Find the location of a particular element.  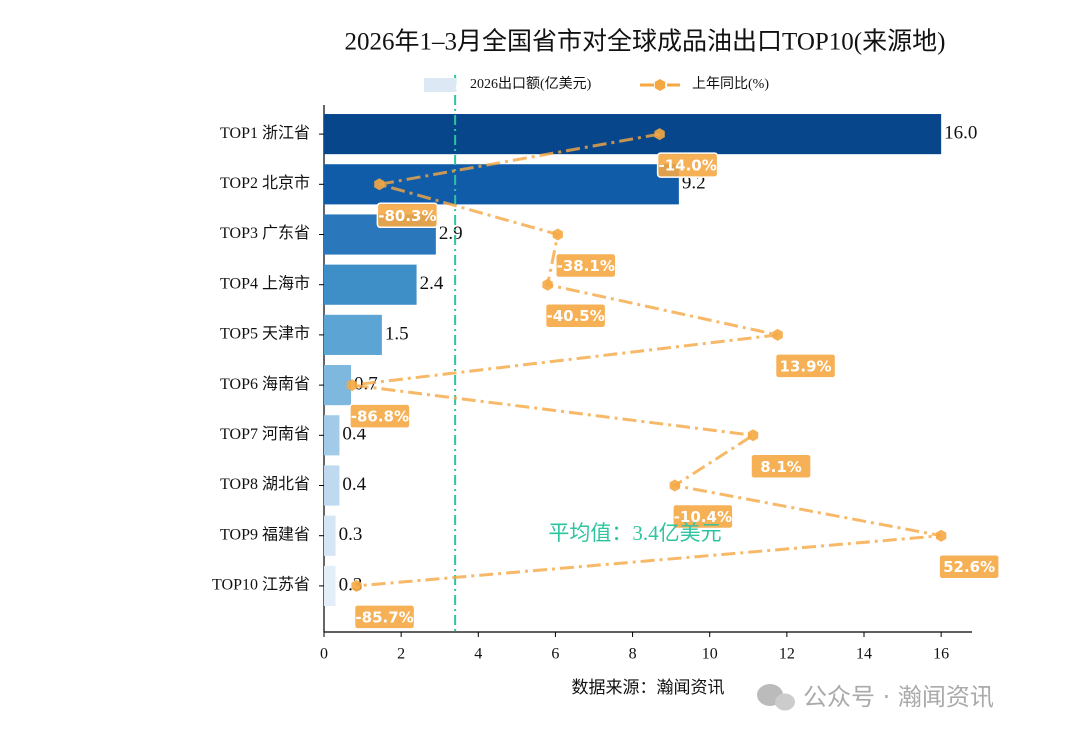

bar-value-label: 9.2 is located at coordinates (694, 183).